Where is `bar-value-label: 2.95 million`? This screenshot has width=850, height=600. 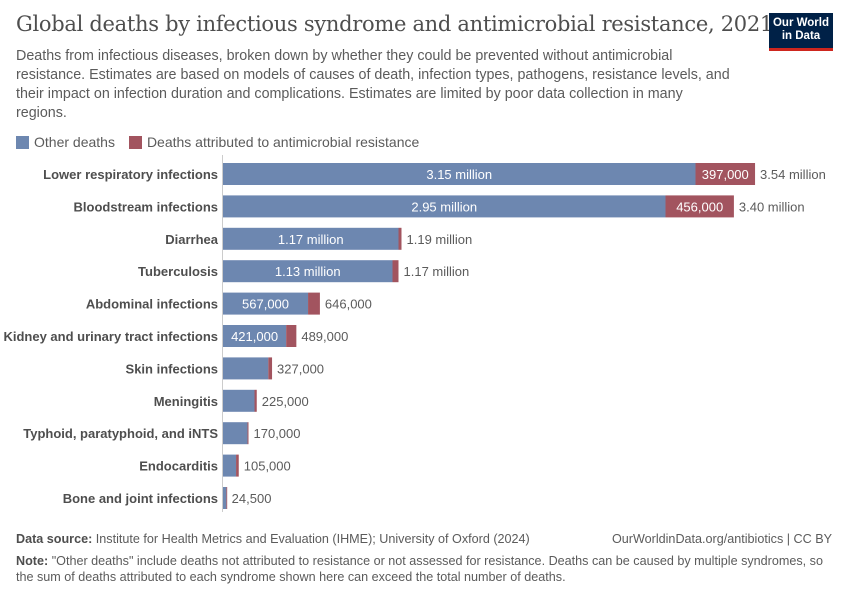 bar-value-label: 2.95 million is located at coordinates (444, 206).